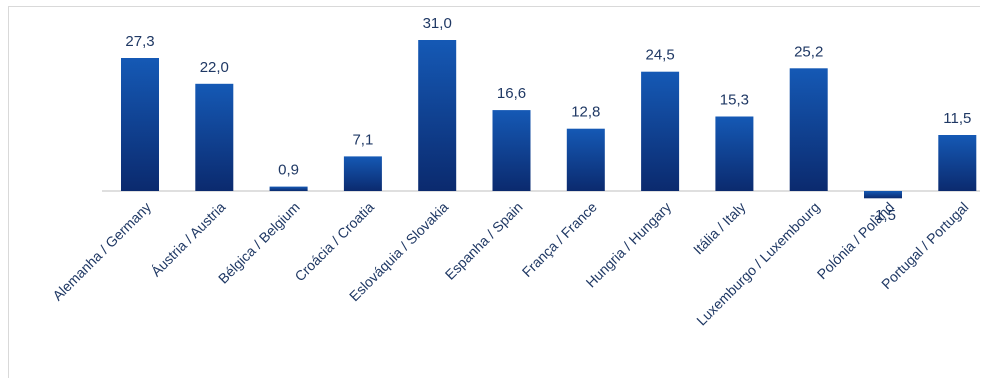  I want to click on category-label-1: Áustria / Austria, so click(188, 239).